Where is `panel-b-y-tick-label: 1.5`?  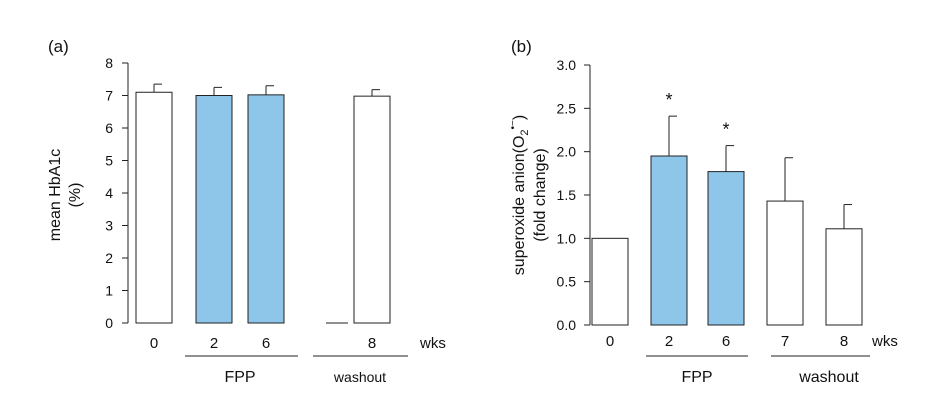
panel-b-y-tick-label: 1.5 is located at coordinates (567, 195).